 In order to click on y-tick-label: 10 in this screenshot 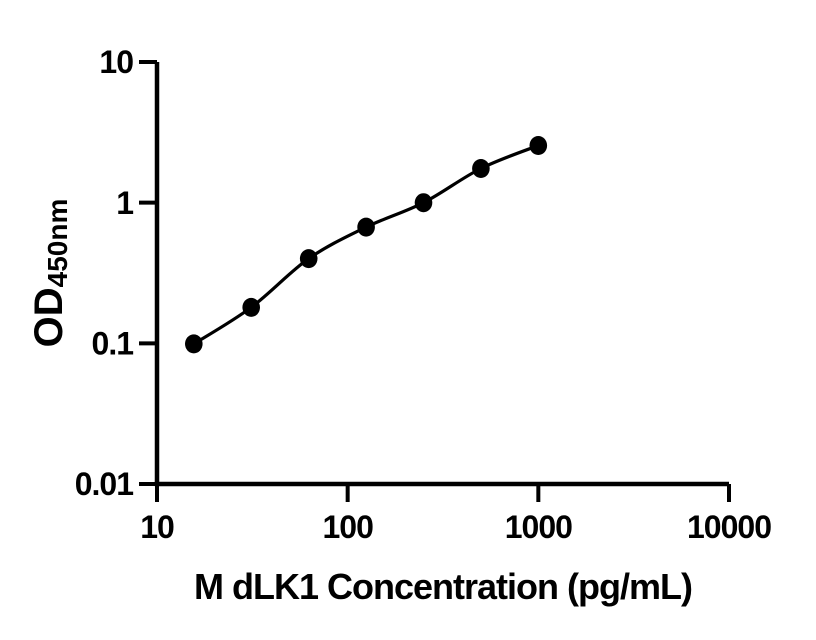, I will do `click(116, 62)`.